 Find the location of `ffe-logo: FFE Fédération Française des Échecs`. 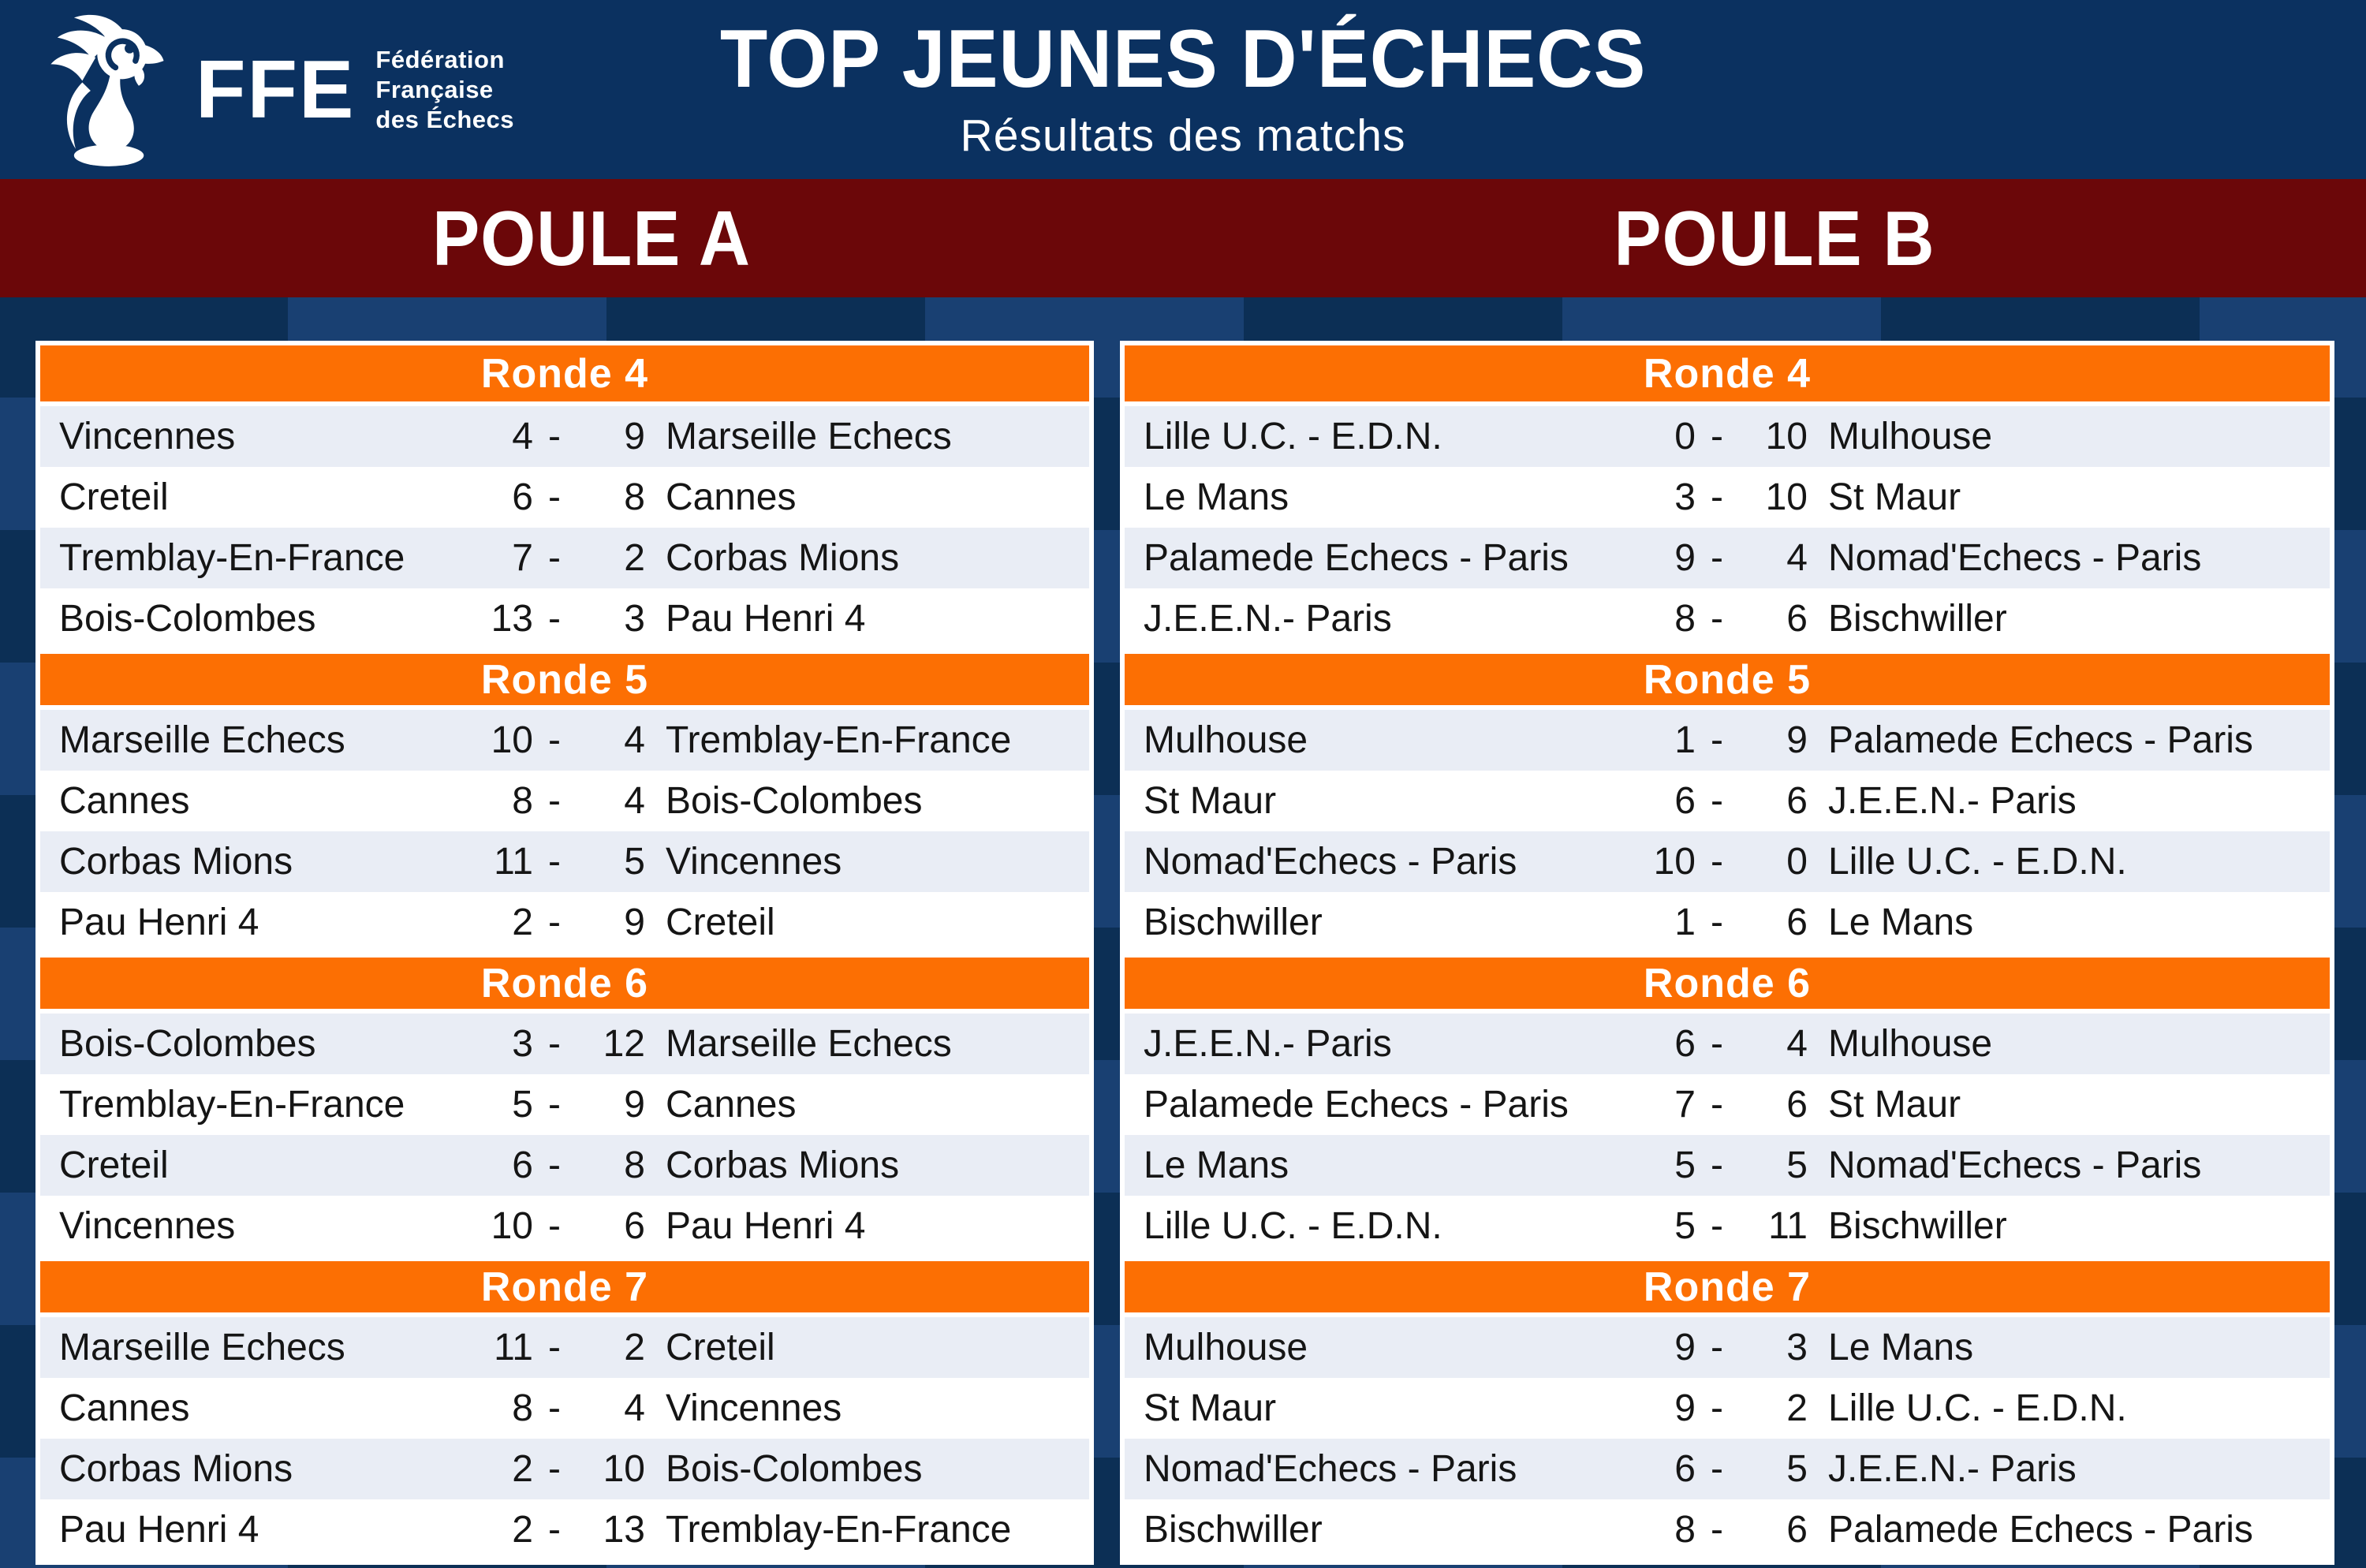

ffe-logo: FFE Fédération Française des Échecs is located at coordinates (277, 90).